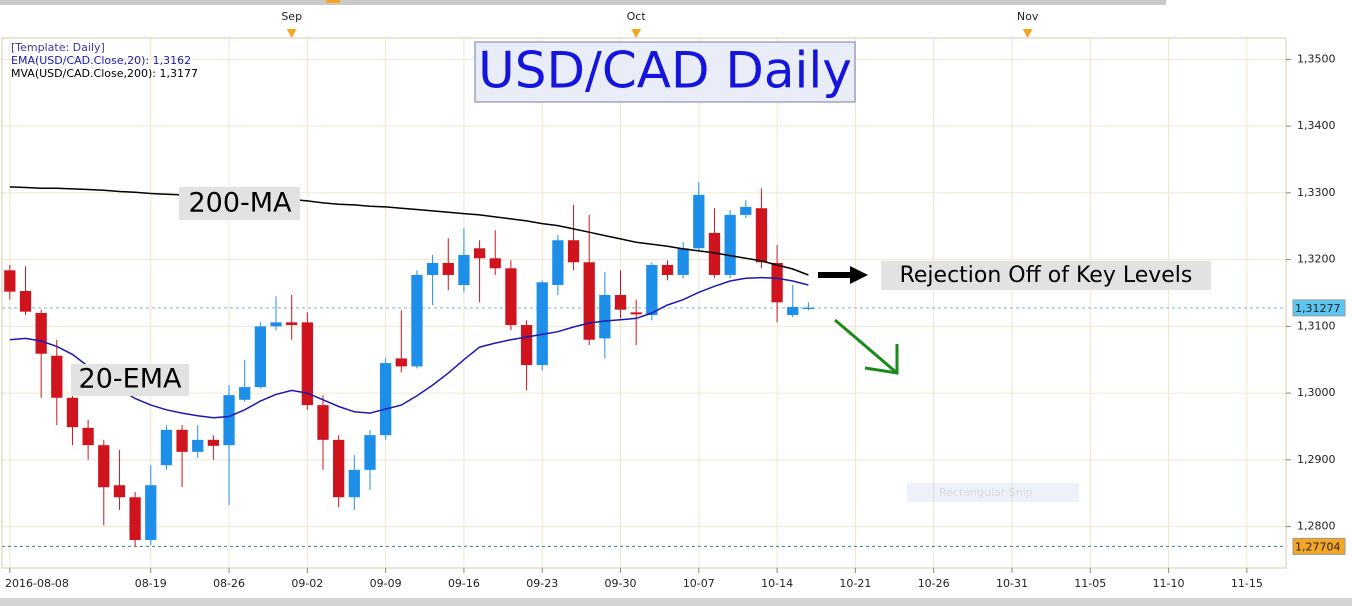 The image size is (1352, 606). What do you see at coordinates (621, 583) in the screenshot?
I see `x-tick-label: 09-30` at bounding box center [621, 583].